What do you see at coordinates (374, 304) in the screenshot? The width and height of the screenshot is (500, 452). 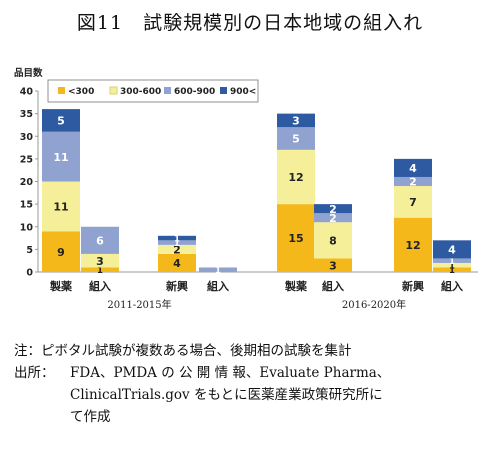 I see `group-label: 2016-2020年` at bounding box center [374, 304].